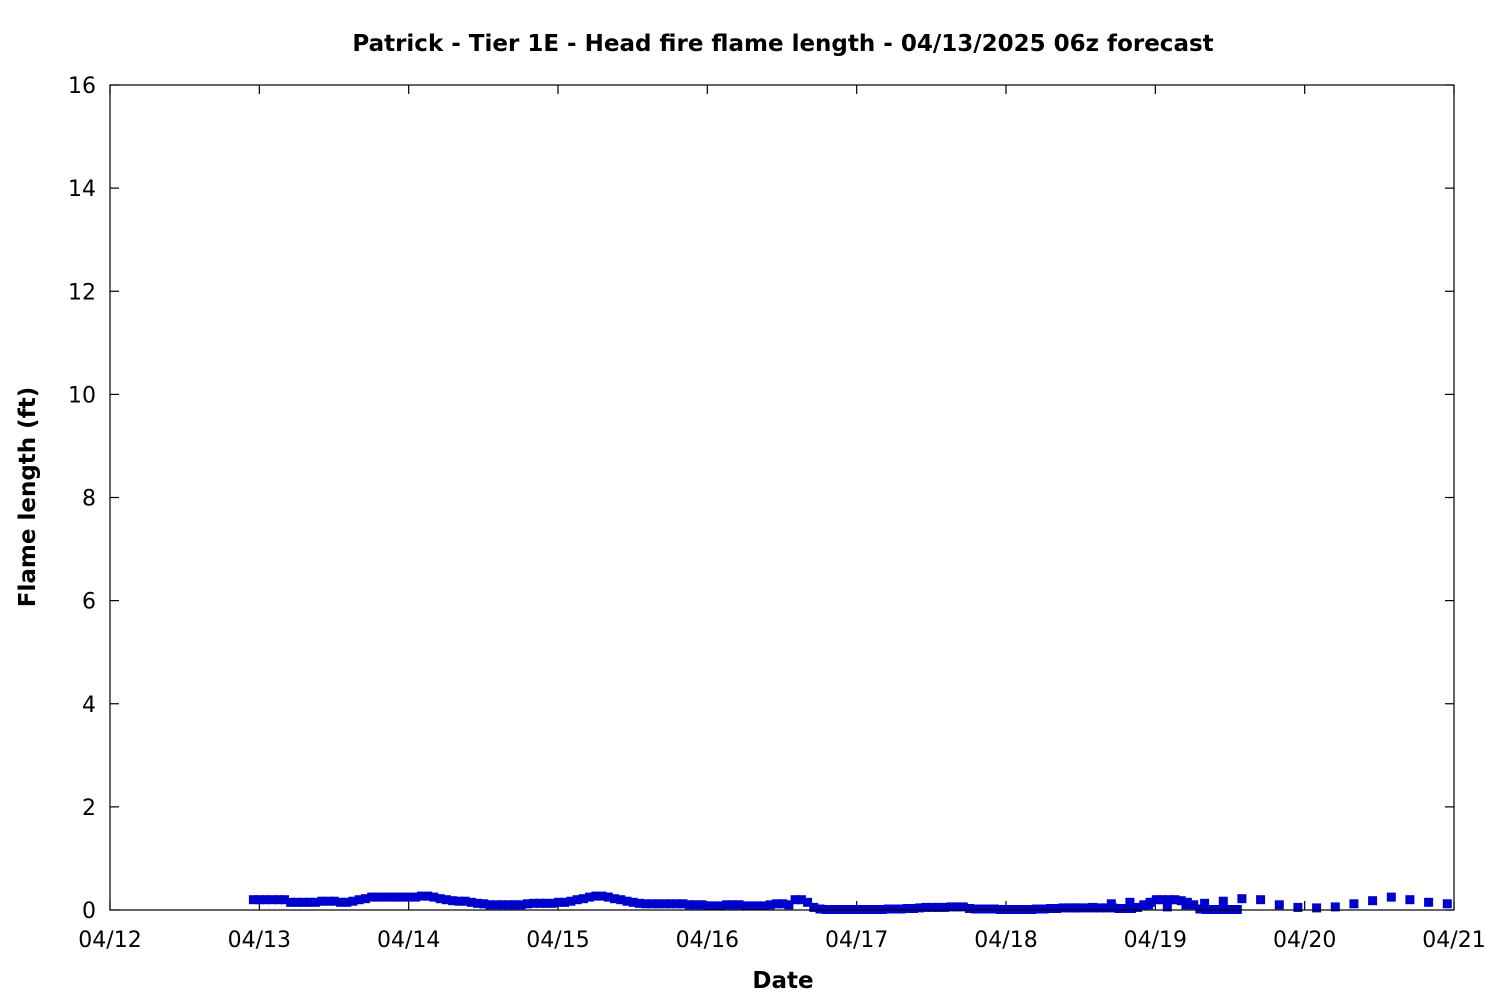 Image resolution: width=1500 pixels, height=1000 pixels. What do you see at coordinates (856, 940) in the screenshot?
I see `x-tick-label: 04/17` at bounding box center [856, 940].